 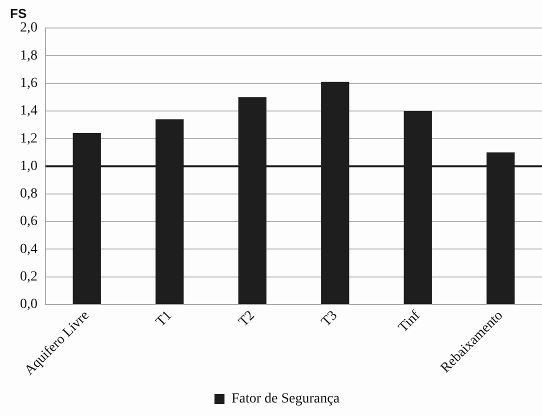 What do you see at coordinates (29, 222) in the screenshot?
I see `y-tick-label: 0,6` at bounding box center [29, 222].